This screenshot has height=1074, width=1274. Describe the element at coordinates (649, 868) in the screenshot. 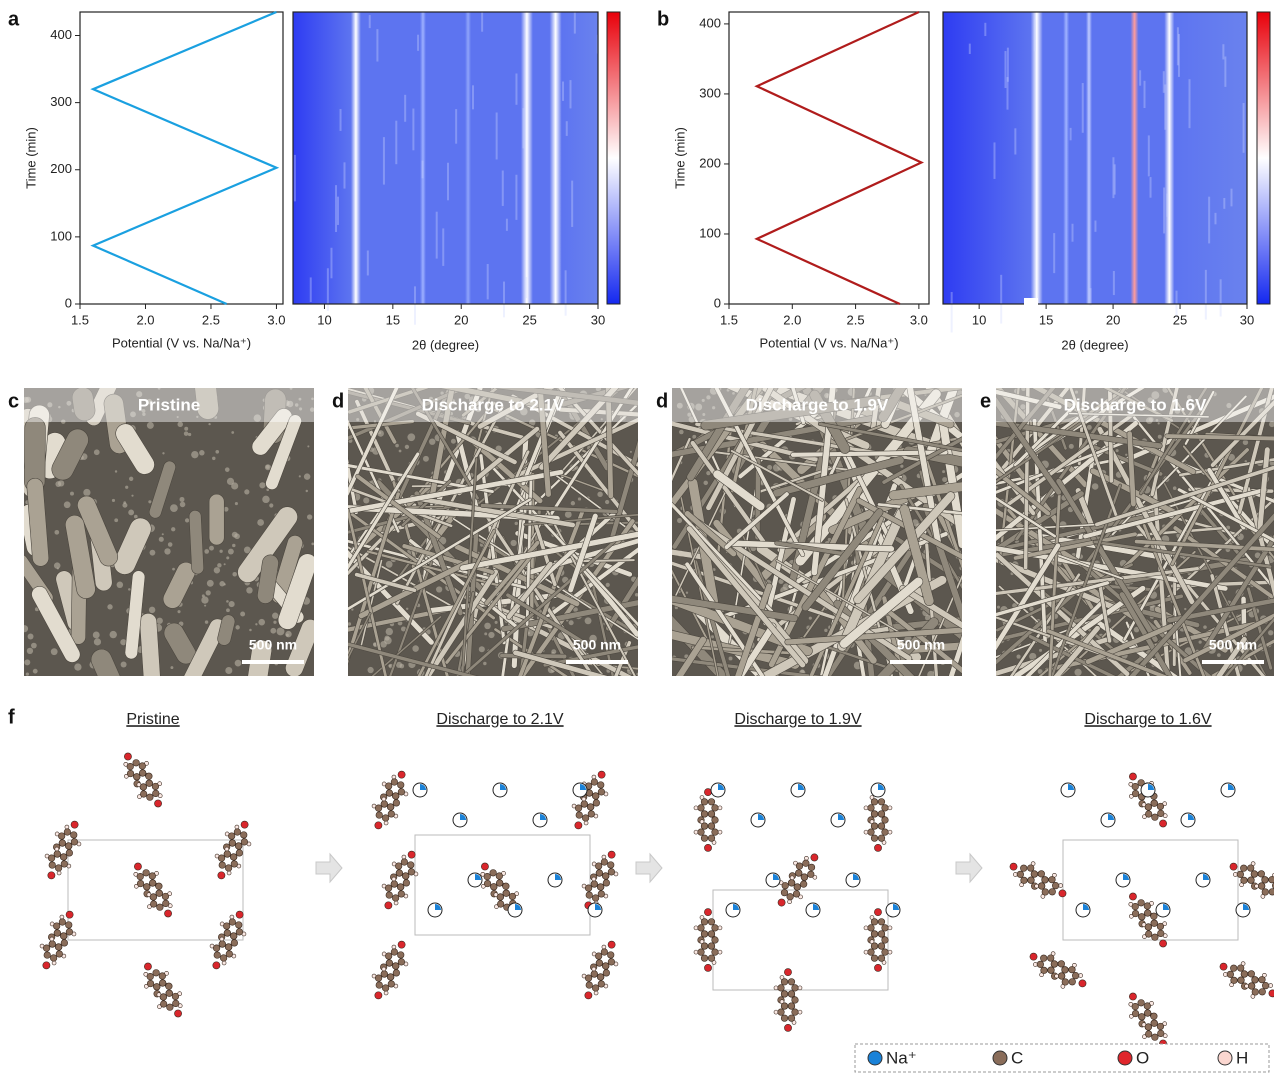

I see `step-arrow` at that location.